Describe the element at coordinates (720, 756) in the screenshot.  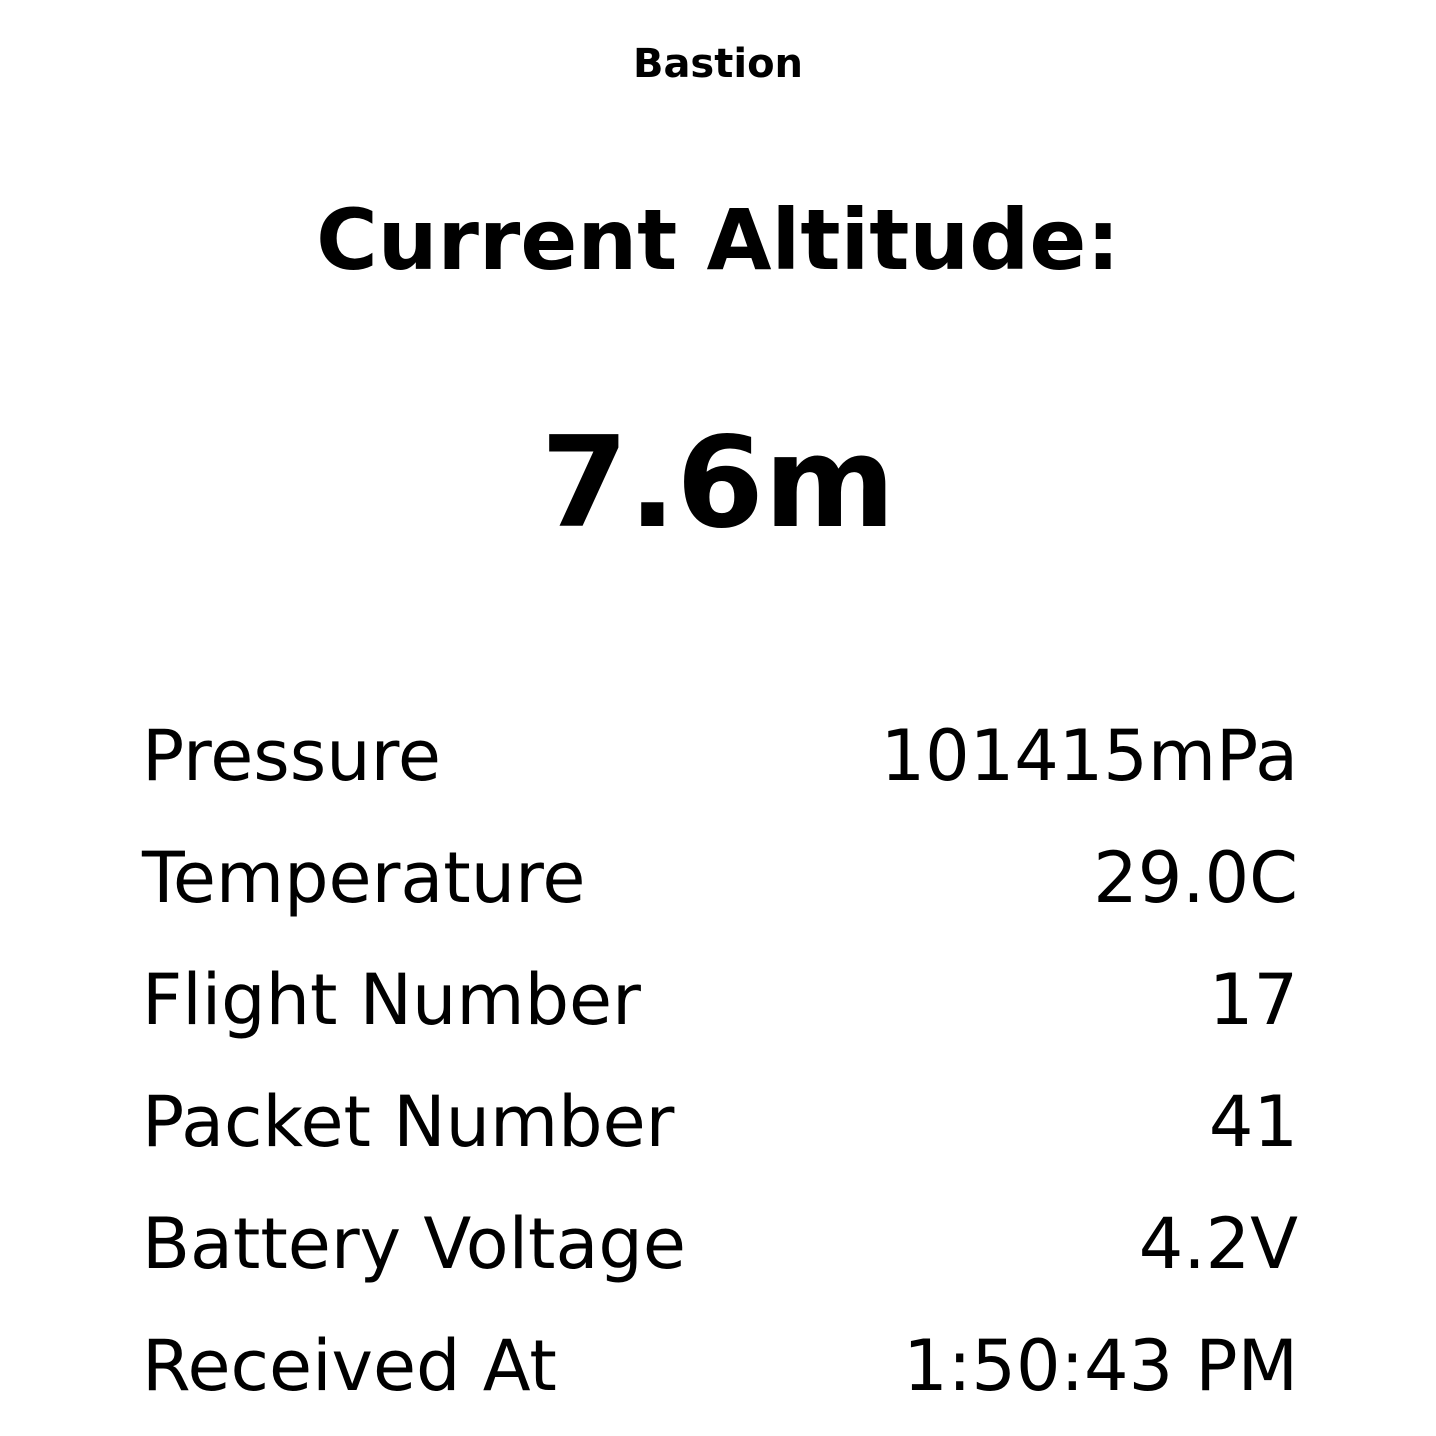
I see `reading-row-pressure: Pressure 101415mPa` at that location.